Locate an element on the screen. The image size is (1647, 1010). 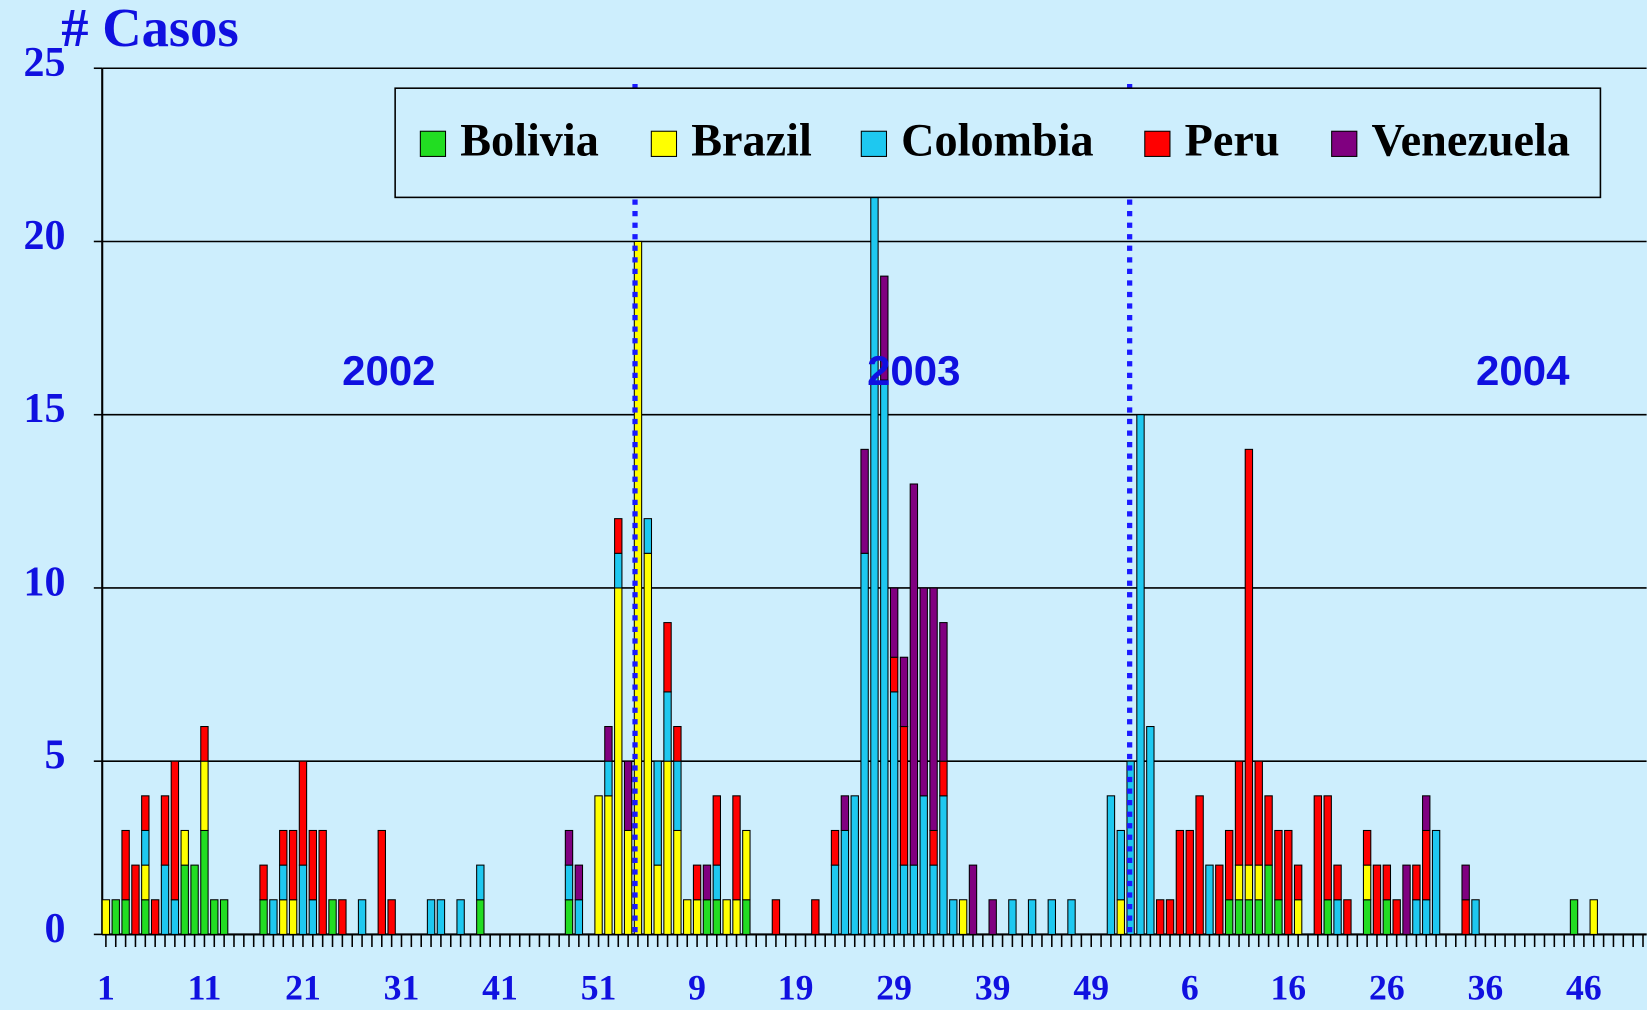
year-label: 2003 is located at coordinates (913, 370).